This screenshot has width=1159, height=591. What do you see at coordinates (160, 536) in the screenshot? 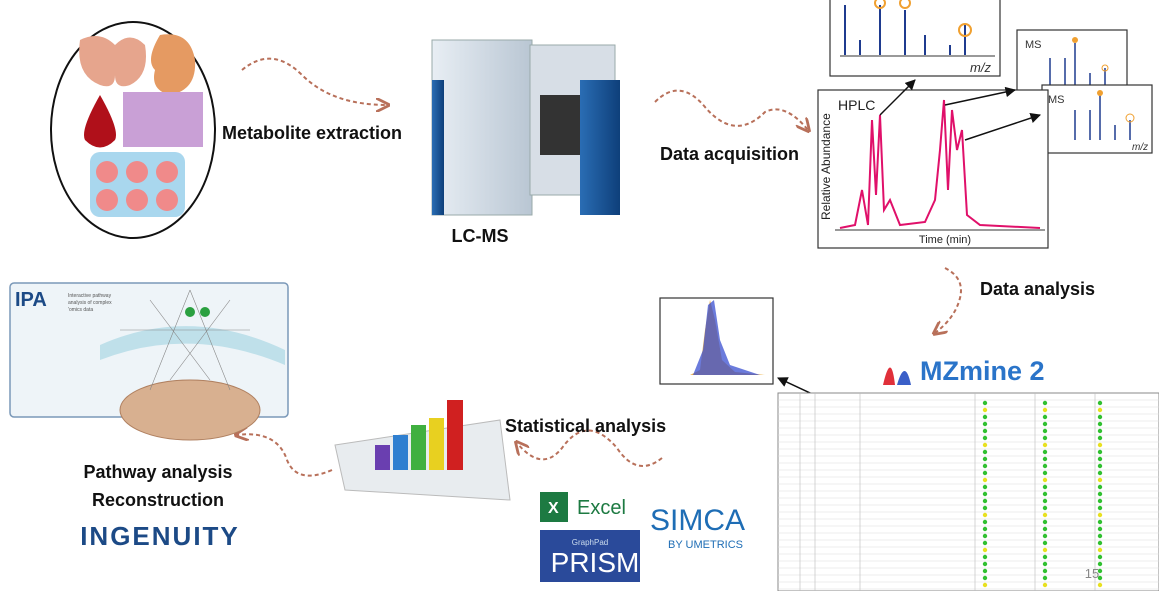
I see `ingenuity-logo: INGENUITY` at bounding box center [160, 536].